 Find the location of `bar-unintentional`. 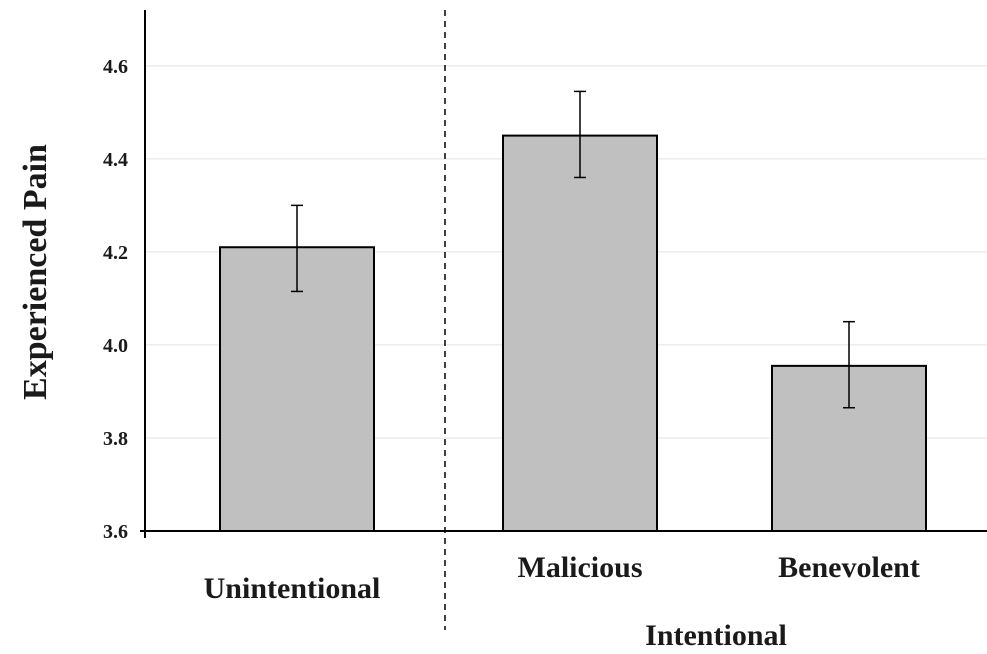

bar-unintentional is located at coordinates (297, 389).